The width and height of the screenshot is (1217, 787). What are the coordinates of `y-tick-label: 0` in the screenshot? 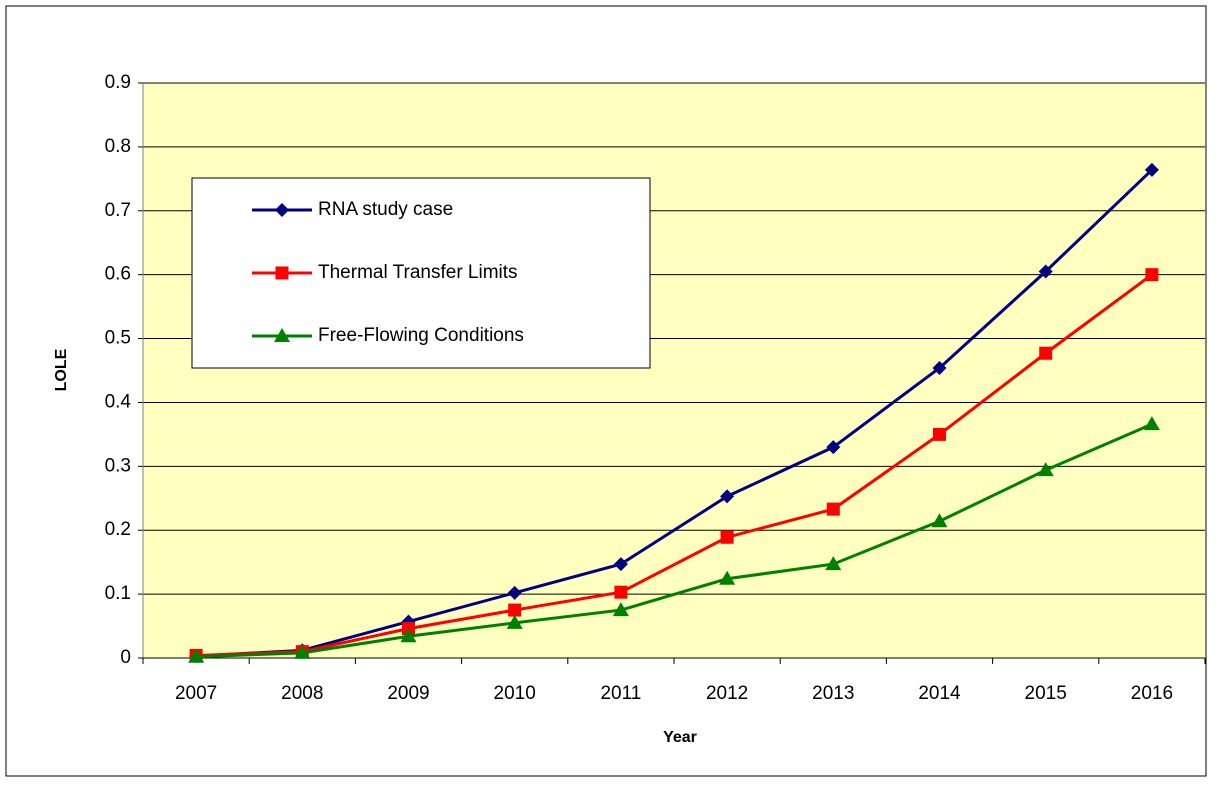 It's located at (125, 657).